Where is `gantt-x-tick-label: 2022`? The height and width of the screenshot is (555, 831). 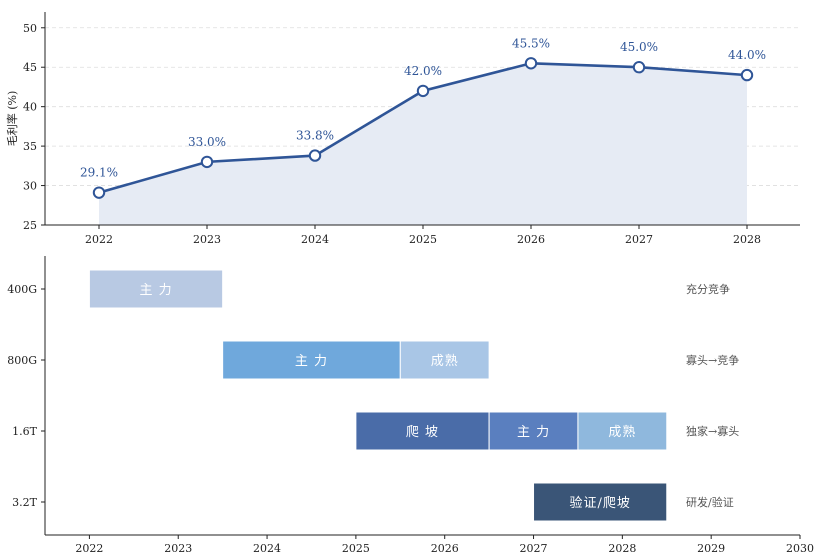 gantt-x-tick-label: 2022 is located at coordinates (89, 548).